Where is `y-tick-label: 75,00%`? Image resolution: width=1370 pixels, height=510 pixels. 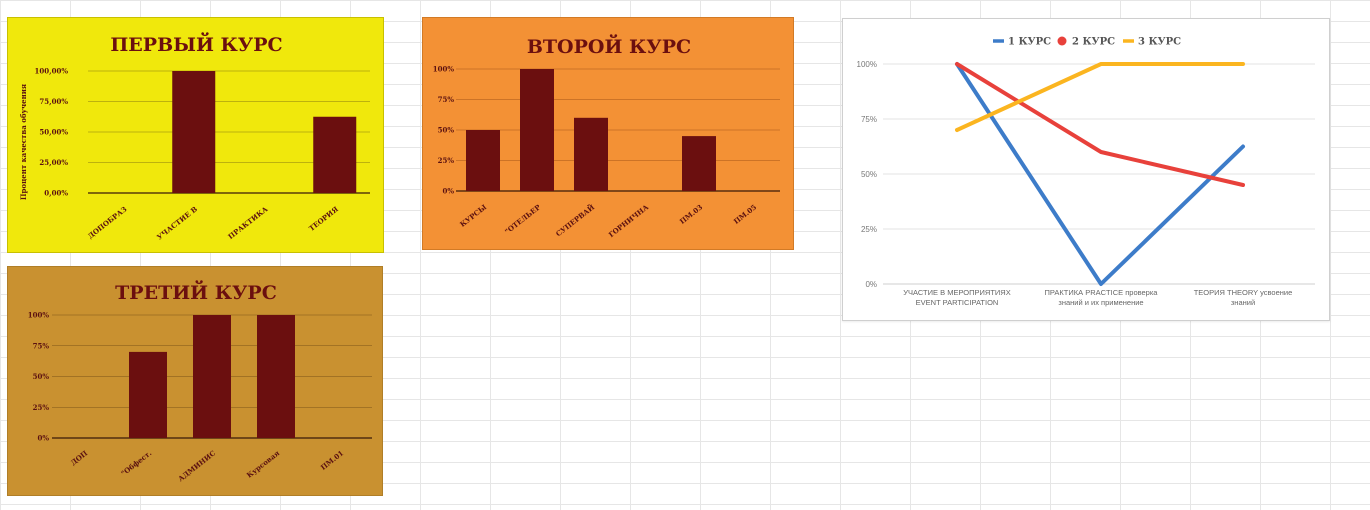 y-tick-label: 75,00% is located at coordinates (53, 101).